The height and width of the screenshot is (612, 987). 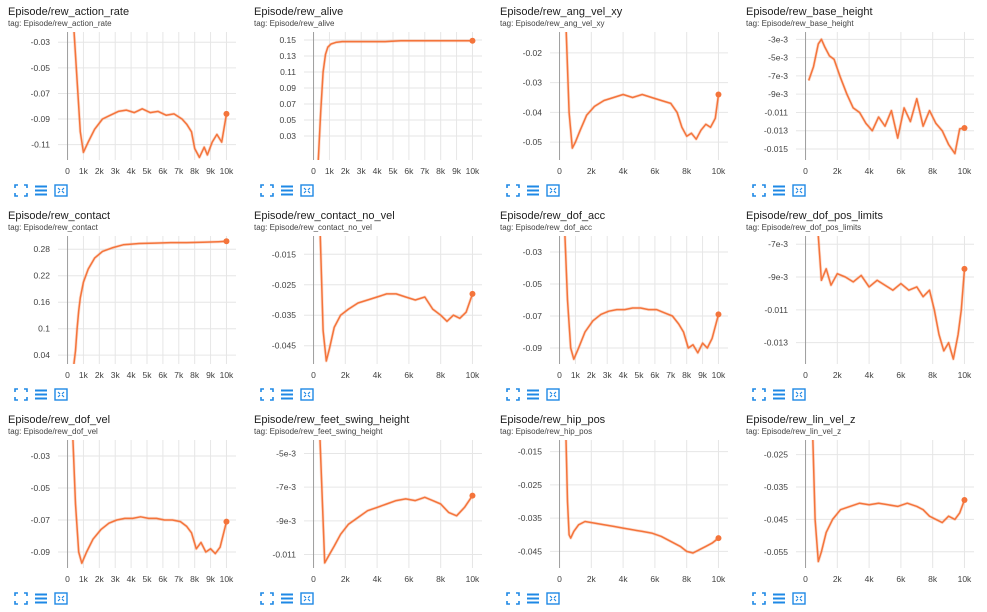 What do you see at coordinates (861, 310) in the screenshot?
I see `chart-plot: -7e-3 -9e-3 -0.011 -0.013 0 2k 4k 6k 8k 10k` at bounding box center [861, 310].